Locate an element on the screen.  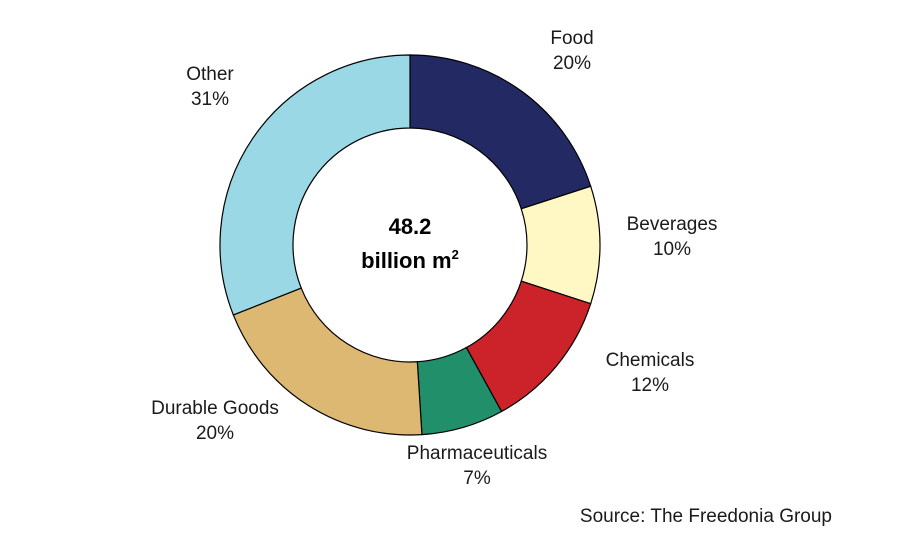
center-unit-text: billion m is located at coordinates (406, 260).